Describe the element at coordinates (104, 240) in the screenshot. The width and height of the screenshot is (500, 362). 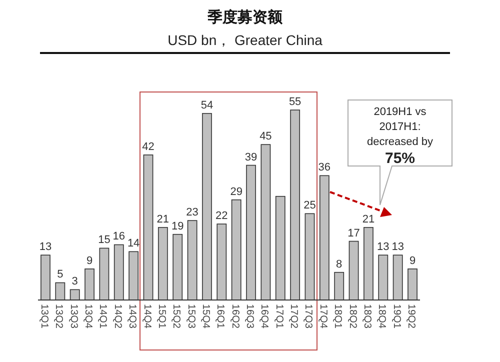
I see `data-label: 15` at that location.